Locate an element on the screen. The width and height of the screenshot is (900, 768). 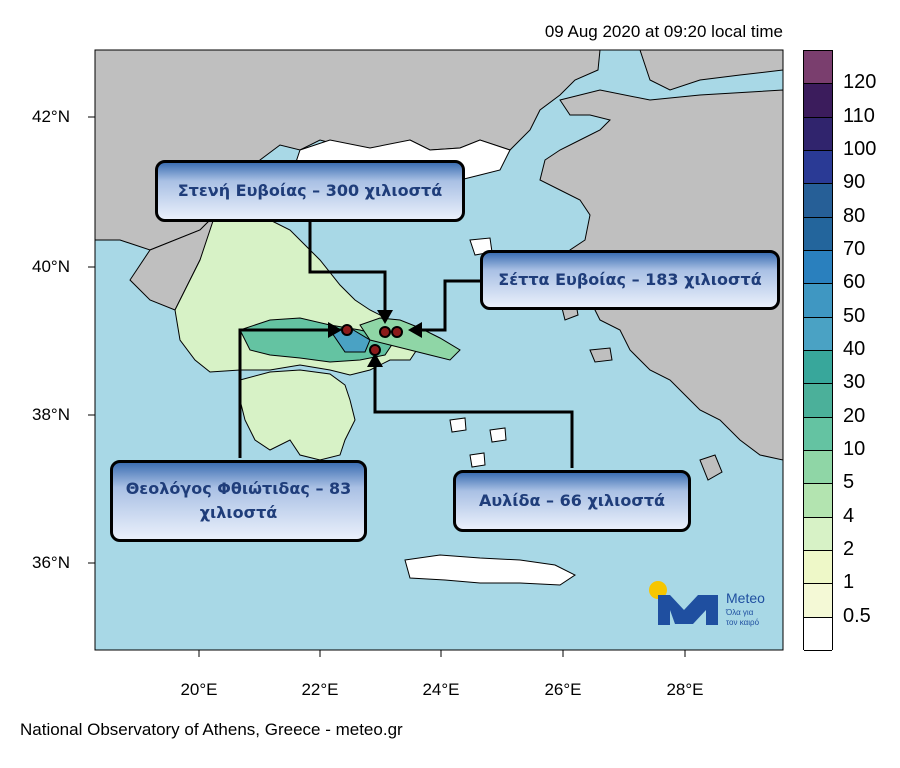
precipitation-legend is located at coordinates (818, 350).